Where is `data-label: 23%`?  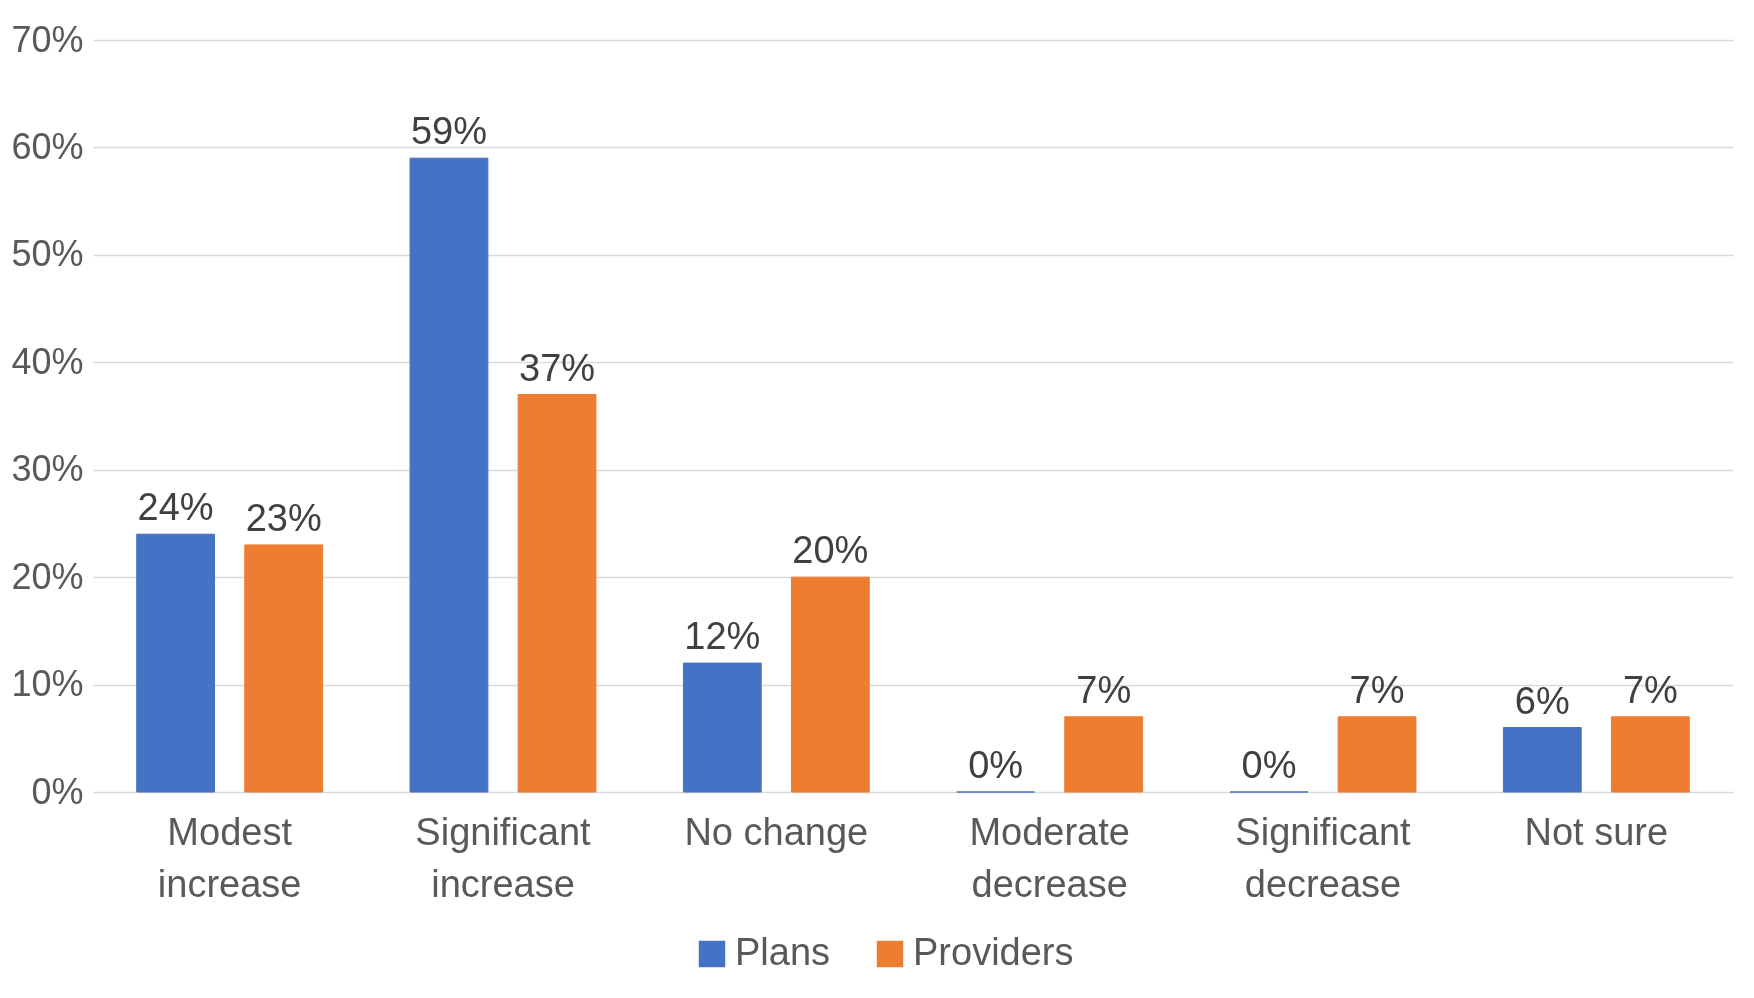
data-label: 23% is located at coordinates (283, 517).